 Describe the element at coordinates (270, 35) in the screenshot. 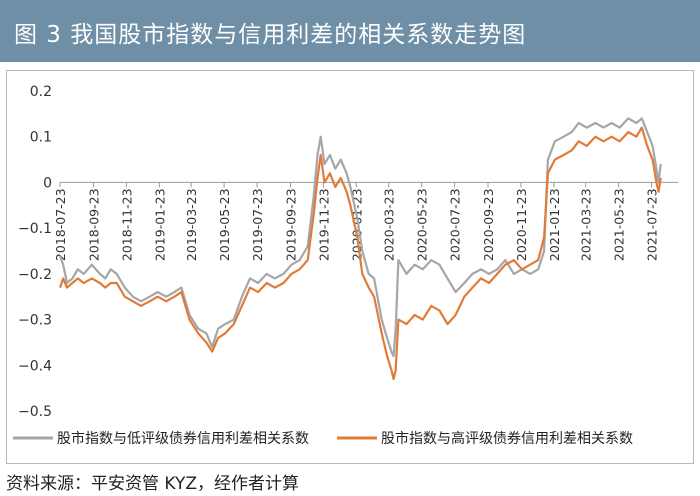

I see `figure-title: 图 3 我国股市指数与信用利差的相关系数走势图` at that location.